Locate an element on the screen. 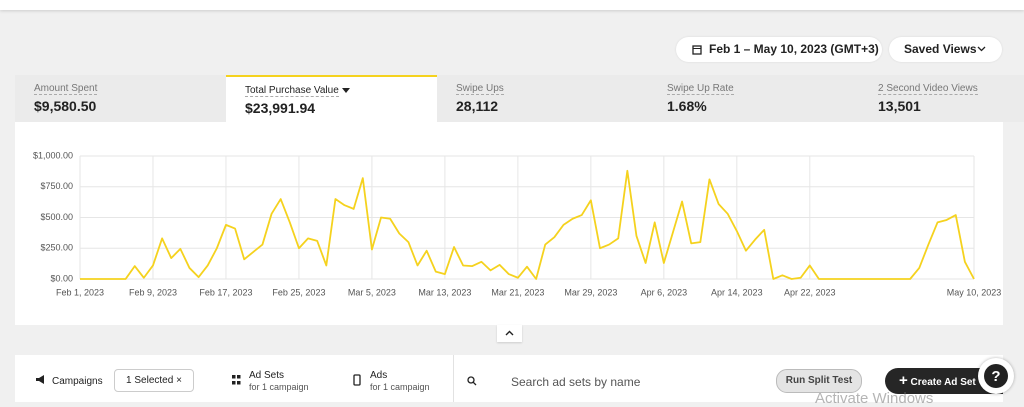 The height and width of the screenshot is (407, 1024). date-range-button: Feb 1 – May 10, 2023 (GMT+3) is located at coordinates (779, 49).